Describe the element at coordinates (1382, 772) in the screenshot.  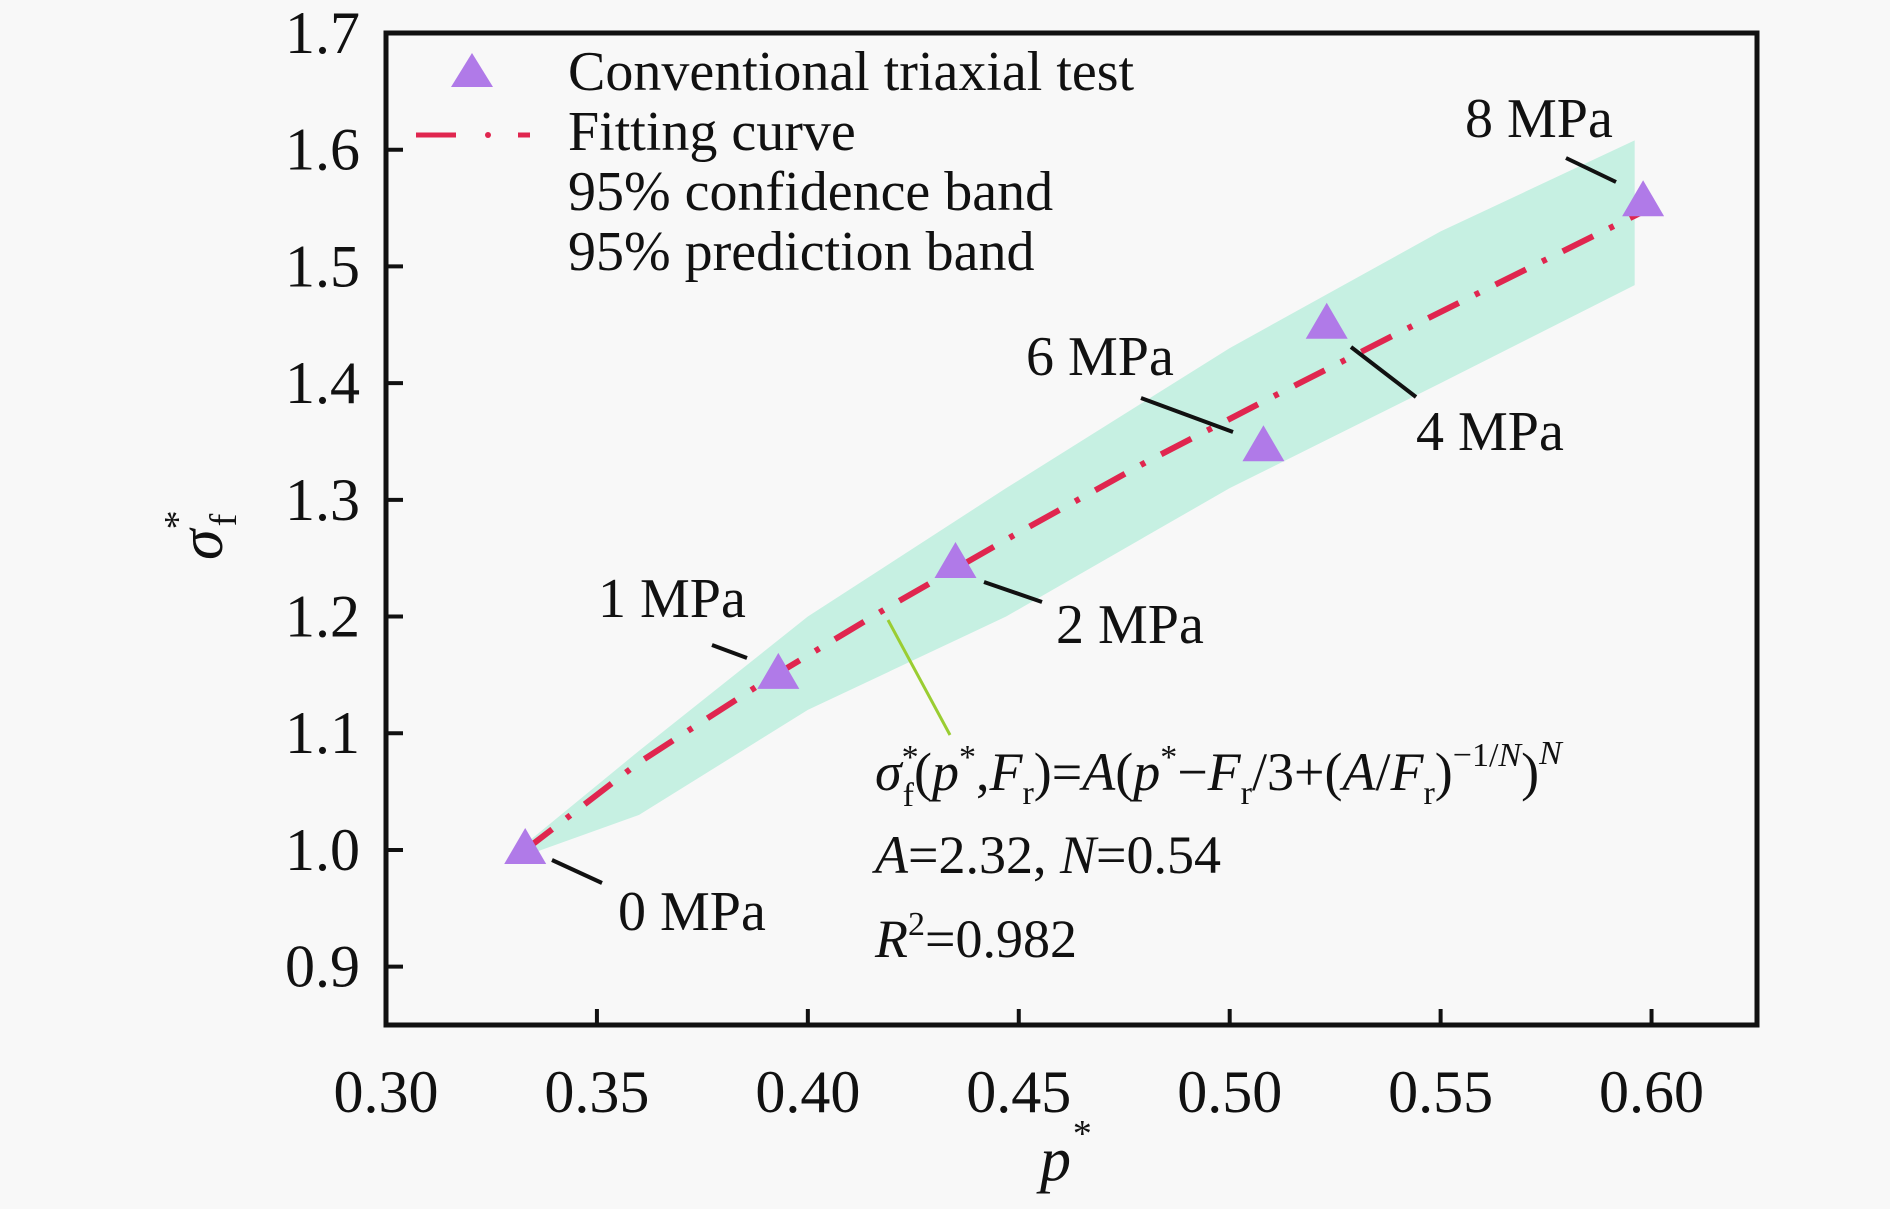
I see `formula-slash: /` at that location.